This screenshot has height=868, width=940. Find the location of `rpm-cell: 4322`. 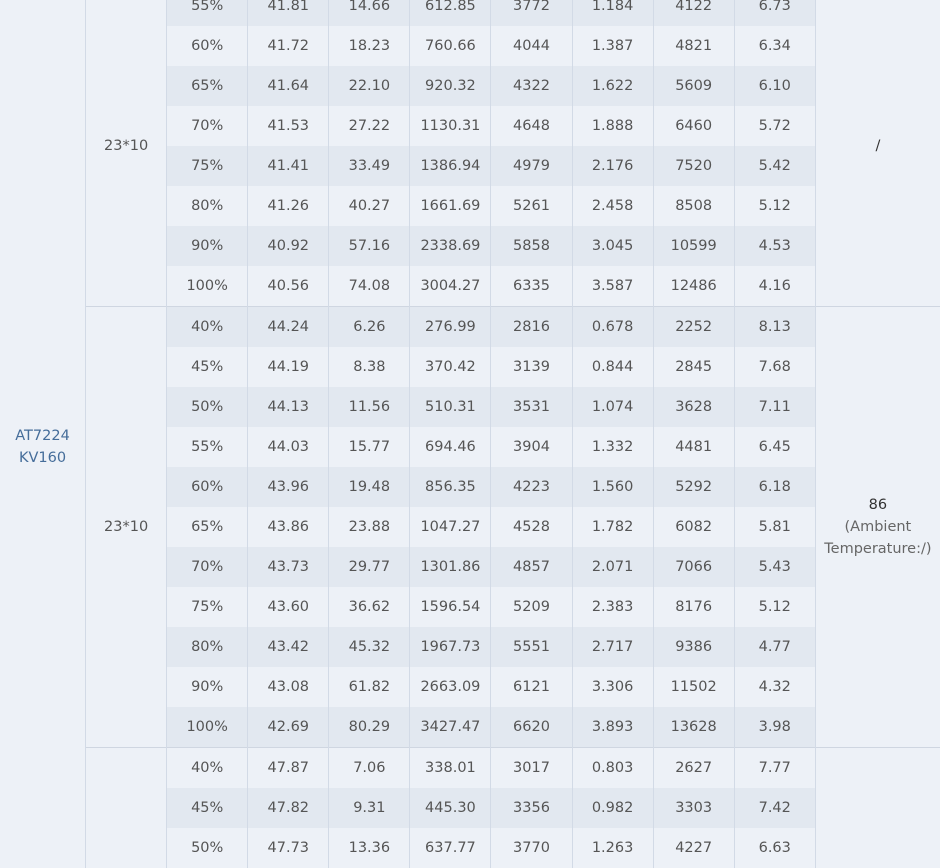

rpm-cell: 4322 is located at coordinates (531, 86).